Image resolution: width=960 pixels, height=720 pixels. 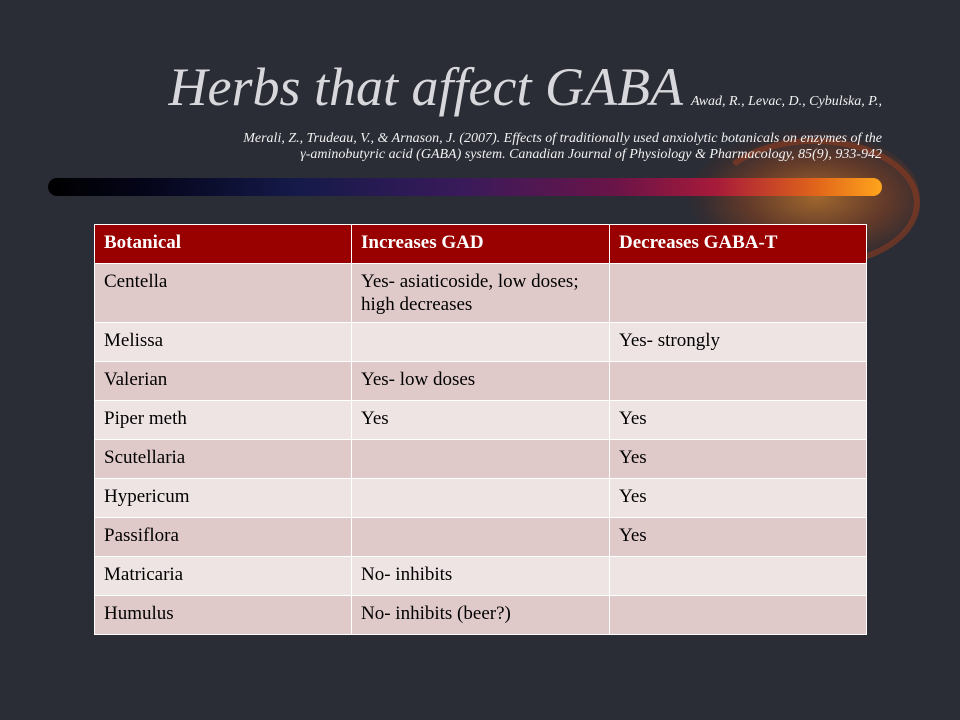 I want to click on gradient-divider-bar, so click(x=465, y=187).